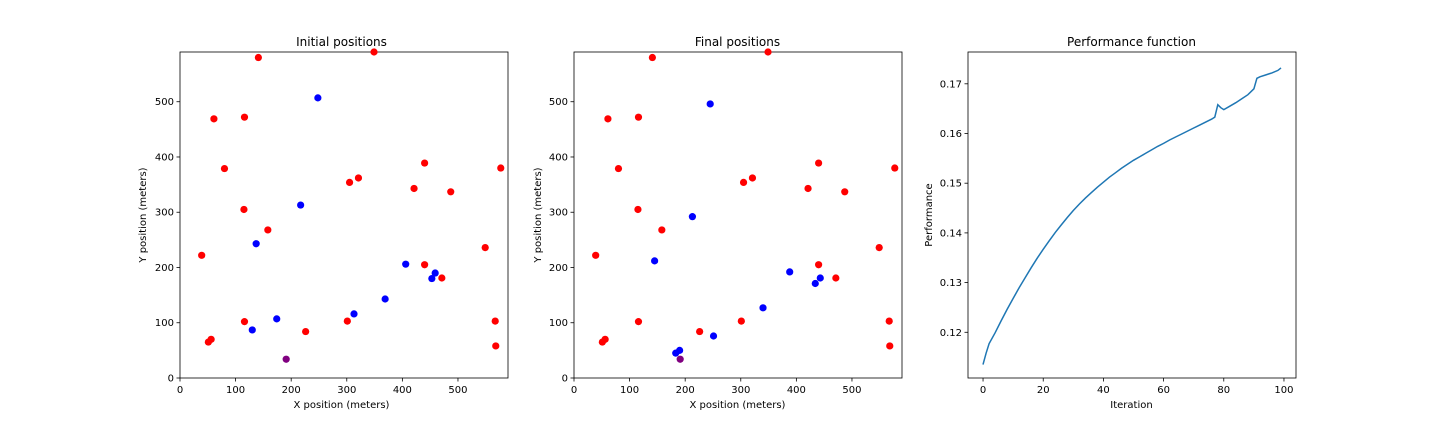 Image resolution: width=1440 pixels, height=432 pixels. I want to click on y-tick-label: 0.12, so click(951, 333).